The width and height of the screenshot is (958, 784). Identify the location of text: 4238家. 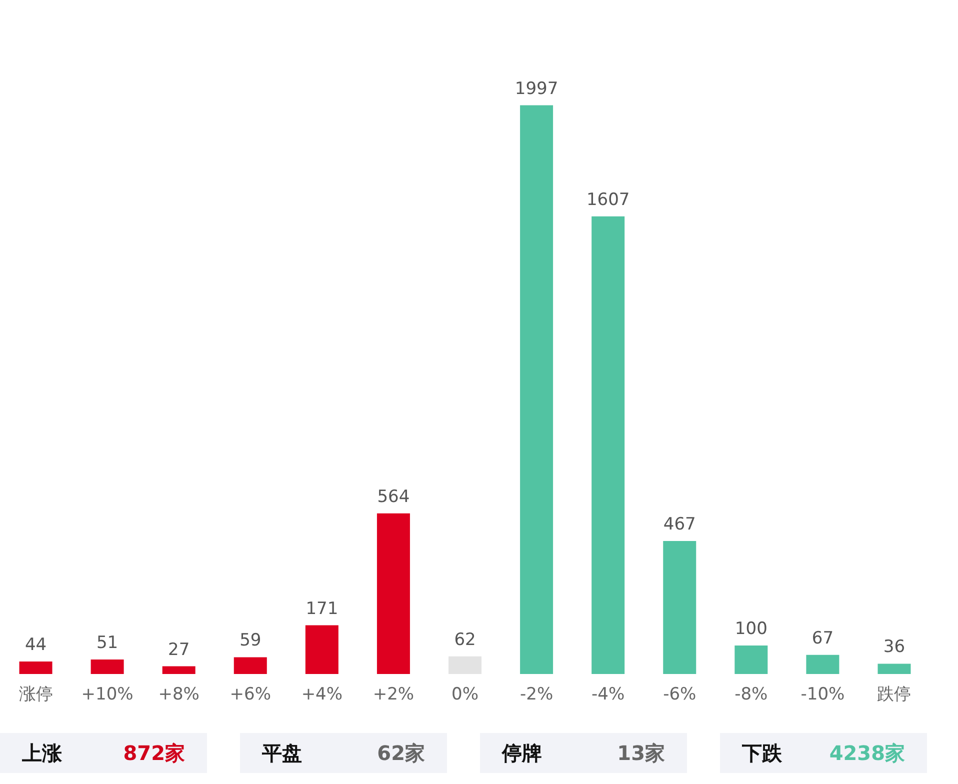
(867, 753).